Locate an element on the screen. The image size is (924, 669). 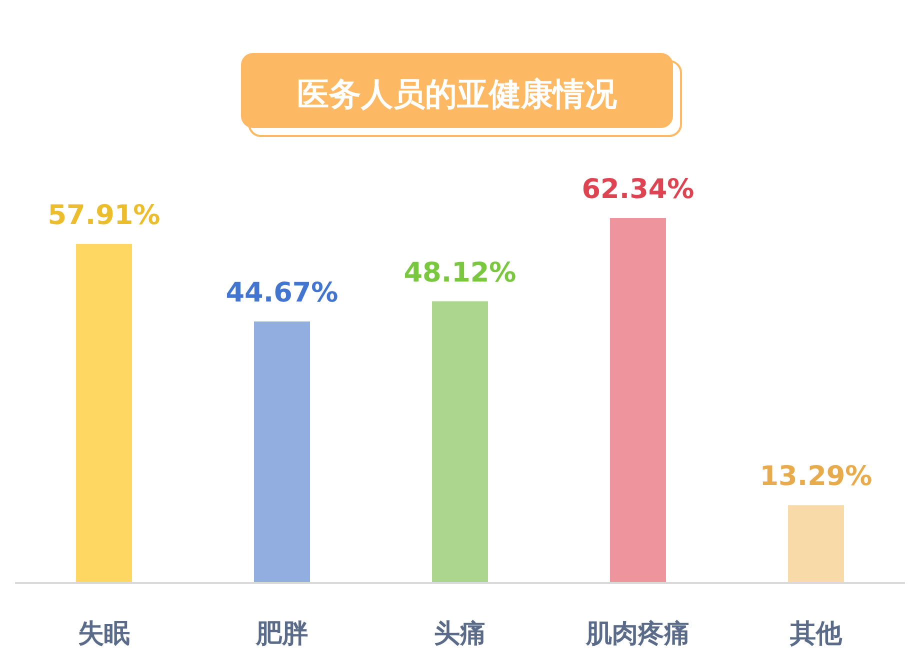
chart-title: 医务人员的亚健康情况 is located at coordinates (457, 94).